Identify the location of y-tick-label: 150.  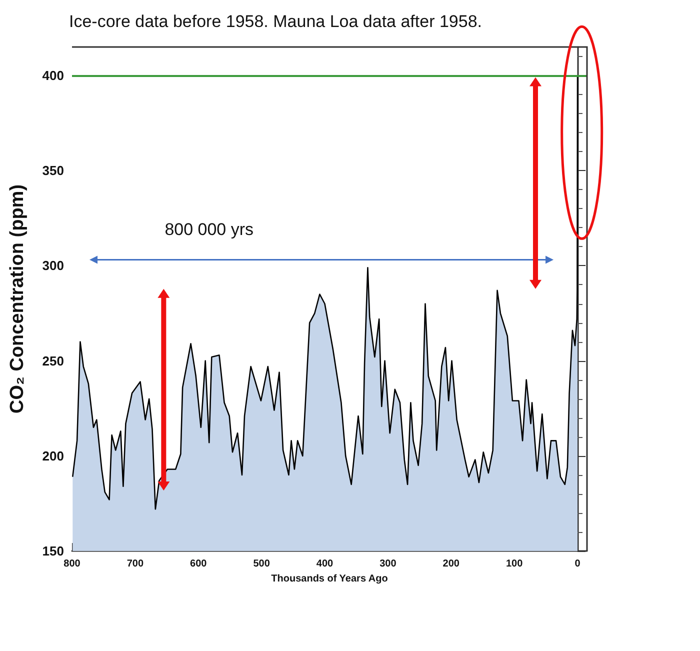
(53, 551).